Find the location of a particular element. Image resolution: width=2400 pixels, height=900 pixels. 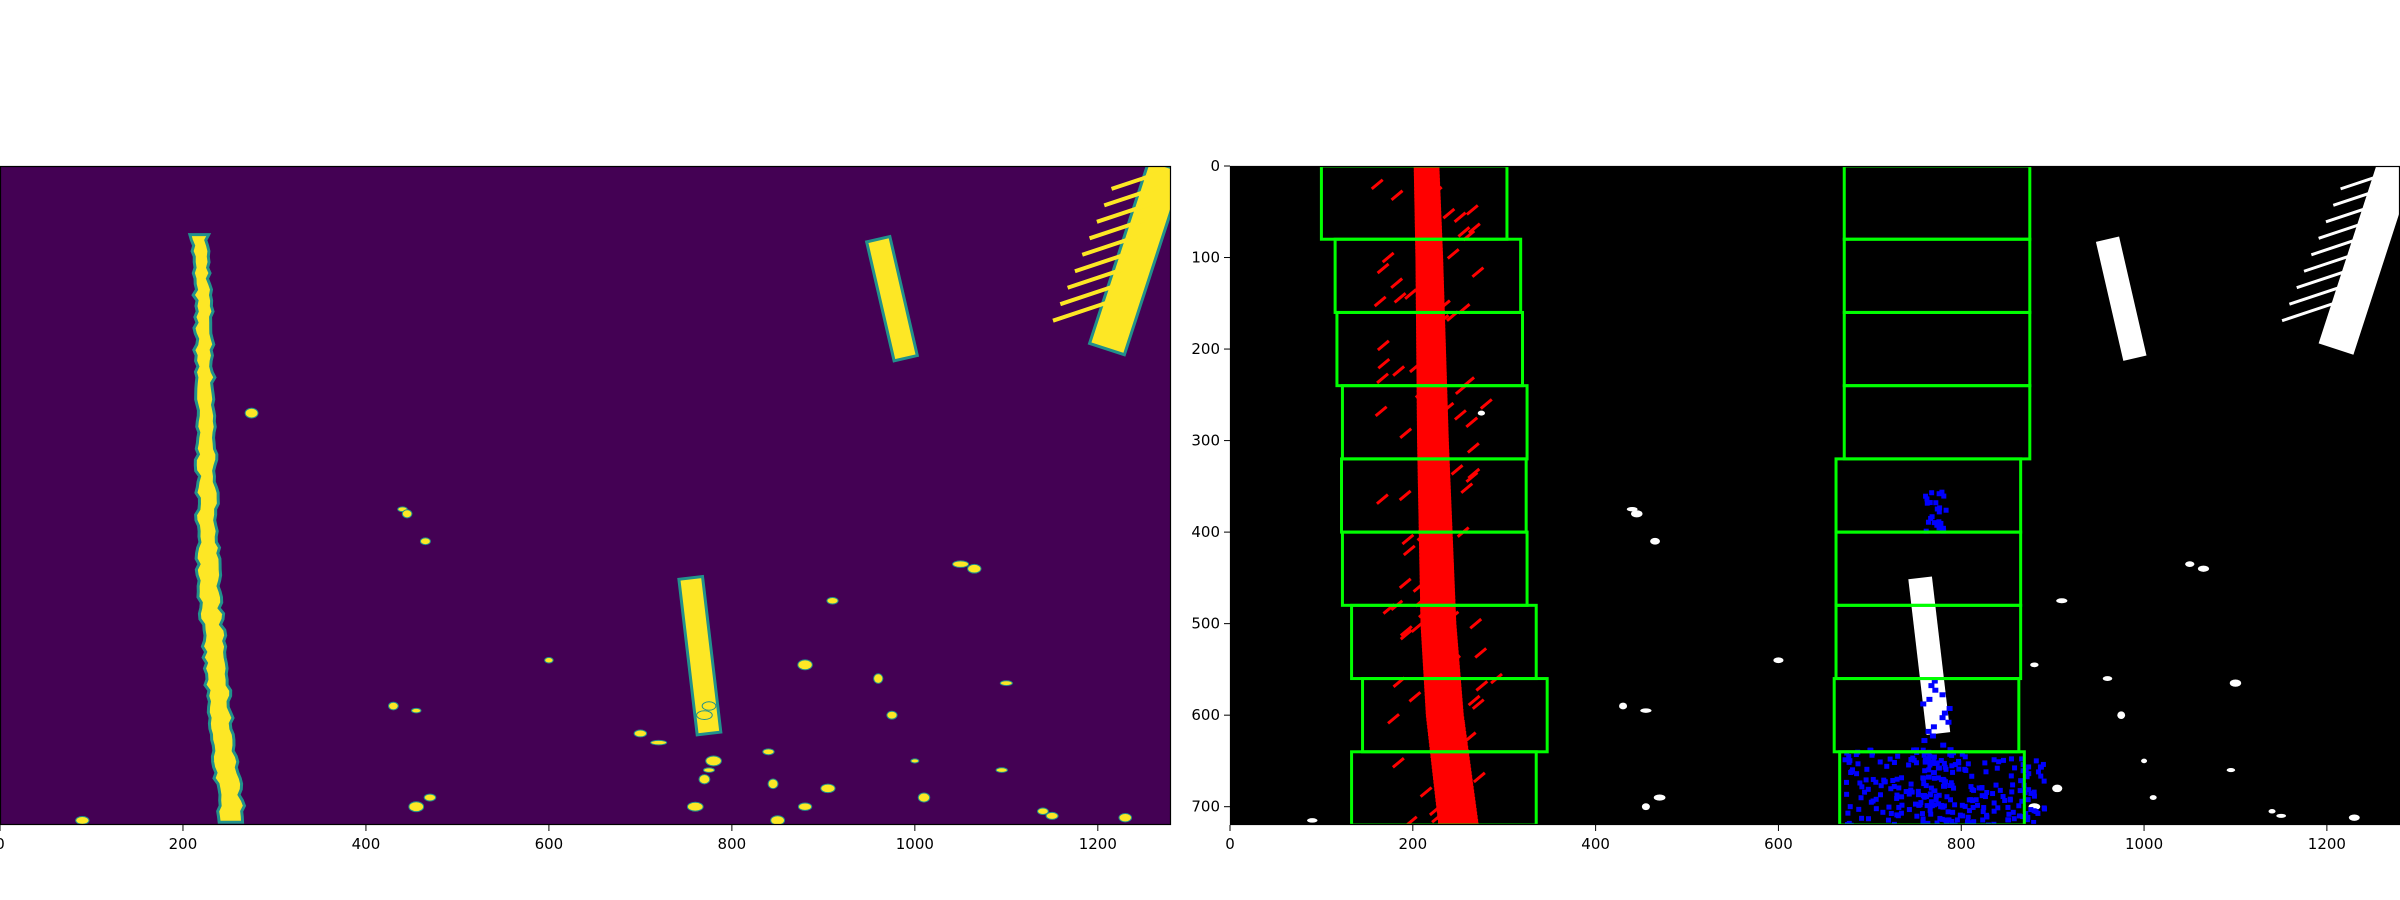

y-tick-label: 200 is located at coordinates (1205, 349).